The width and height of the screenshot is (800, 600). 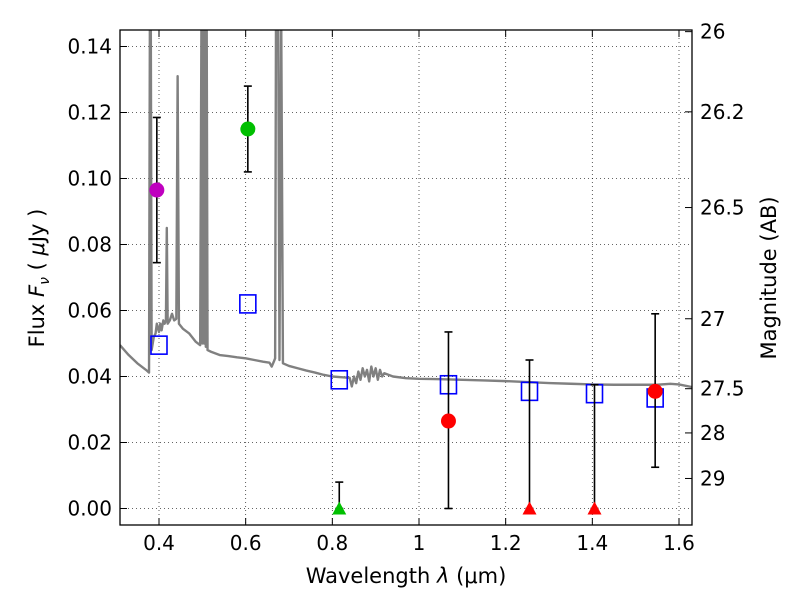 What do you see at coordinates (406, 576) in the screenshot?
I see `x-axis-label: Wavelength λ (μm)` at bounding box center [406, 576].